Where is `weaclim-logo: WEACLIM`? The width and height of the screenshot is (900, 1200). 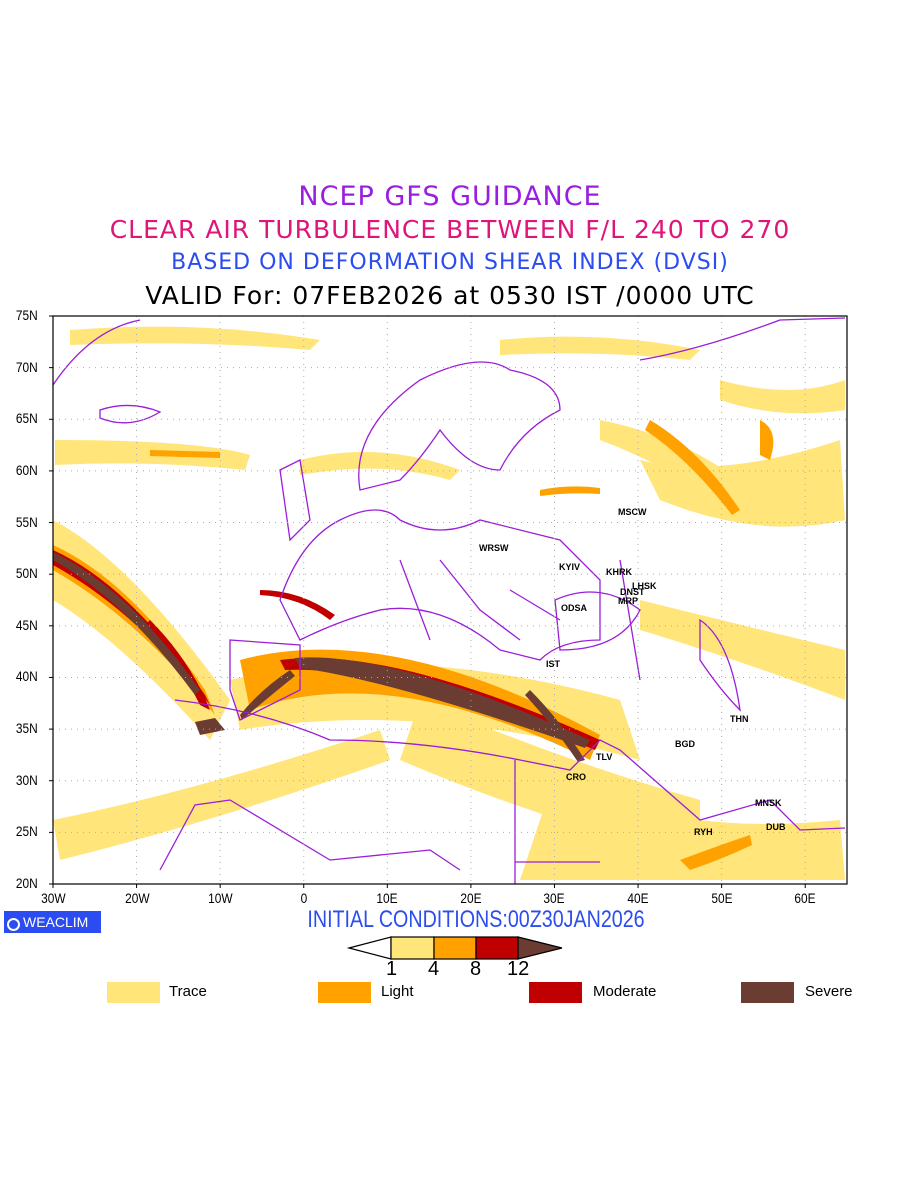
weaclim-logo: WEACLIM is located at coordinates (52, 922).